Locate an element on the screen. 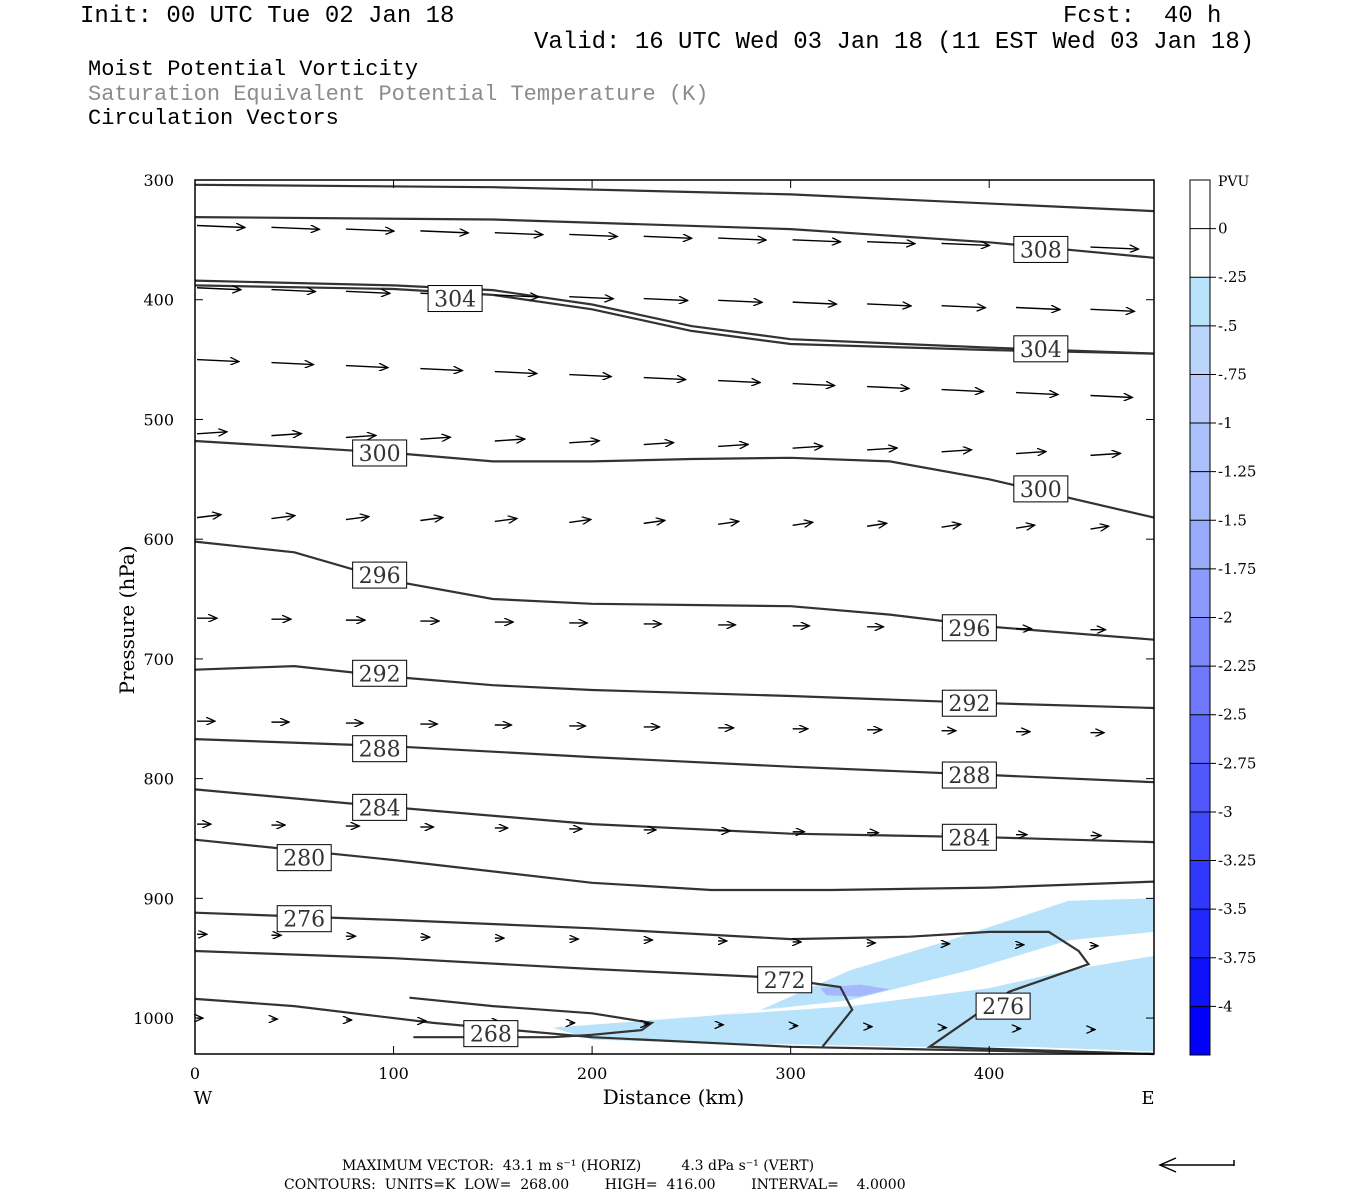 Image resolution: width=1350 pixels, height=1200 pixels. colorbar-level-label: -2.5 is located at coordinates (1232, 715).